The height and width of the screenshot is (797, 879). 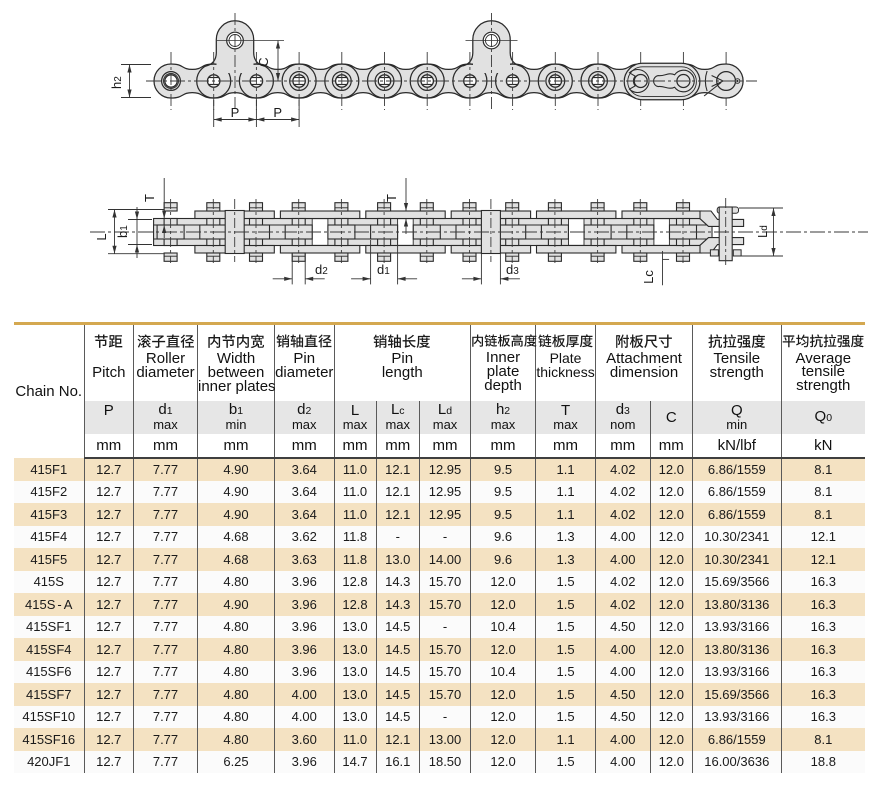 I want to click on svg-text: d2, so click(x=321, y=269).